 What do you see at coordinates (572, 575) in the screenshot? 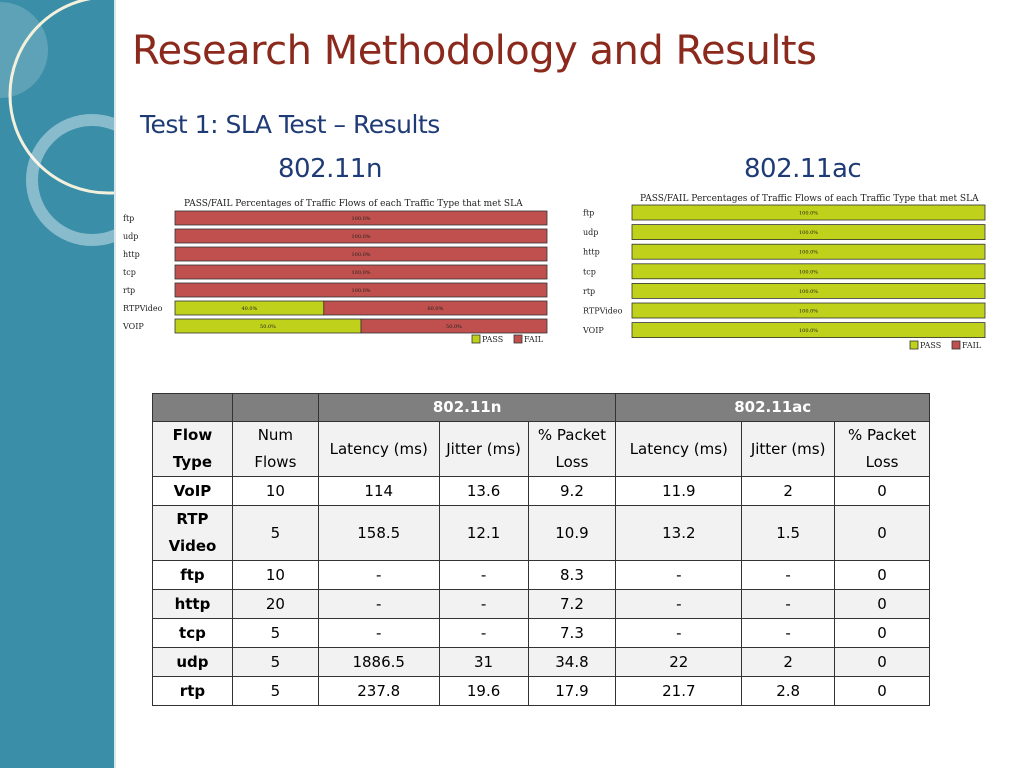
I see `table-cell: 8.3` at bounding box center [572, 575].